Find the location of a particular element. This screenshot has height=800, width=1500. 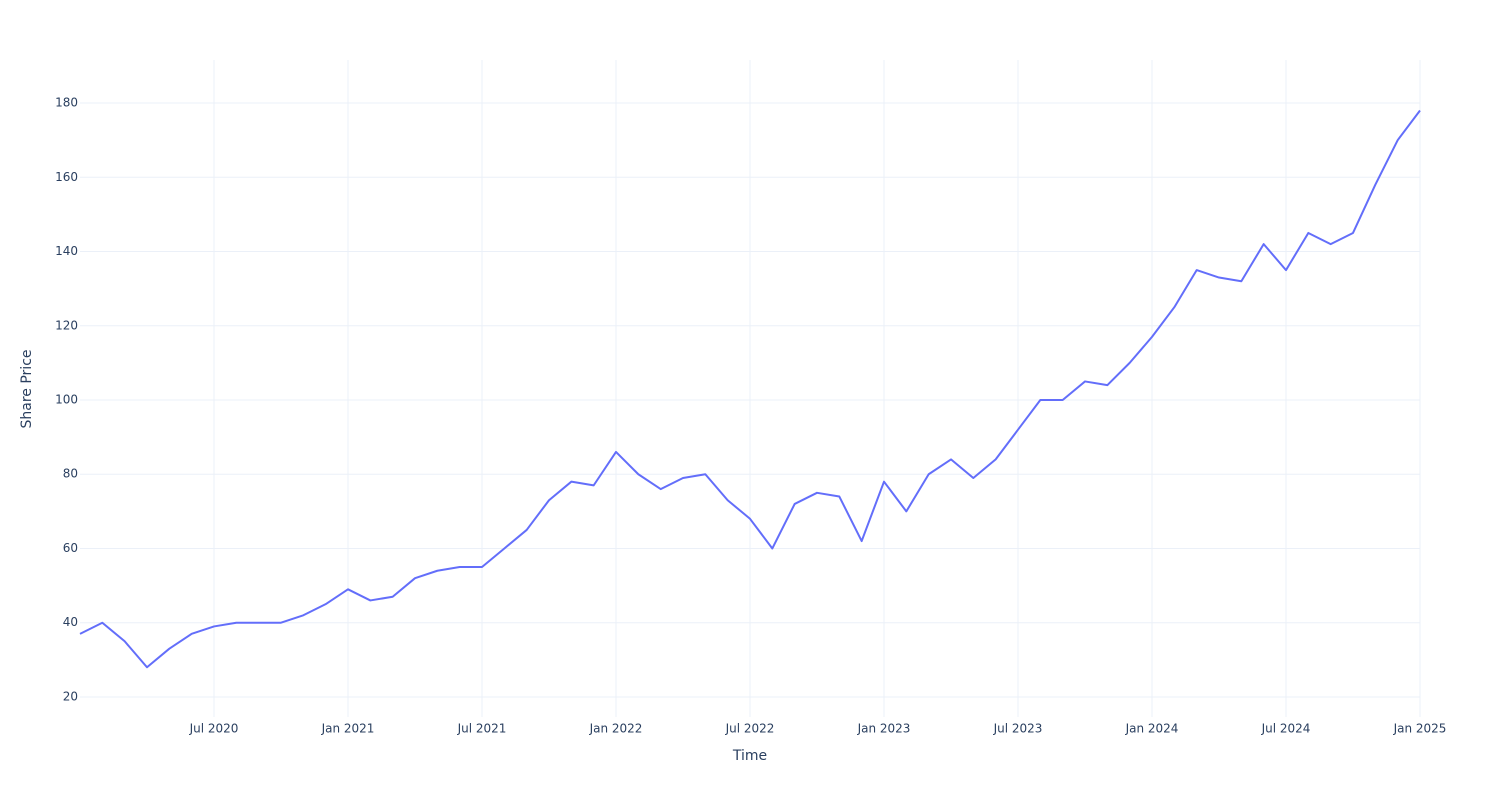

y-axis-title: Share Price is located at coordinates (27, 388).